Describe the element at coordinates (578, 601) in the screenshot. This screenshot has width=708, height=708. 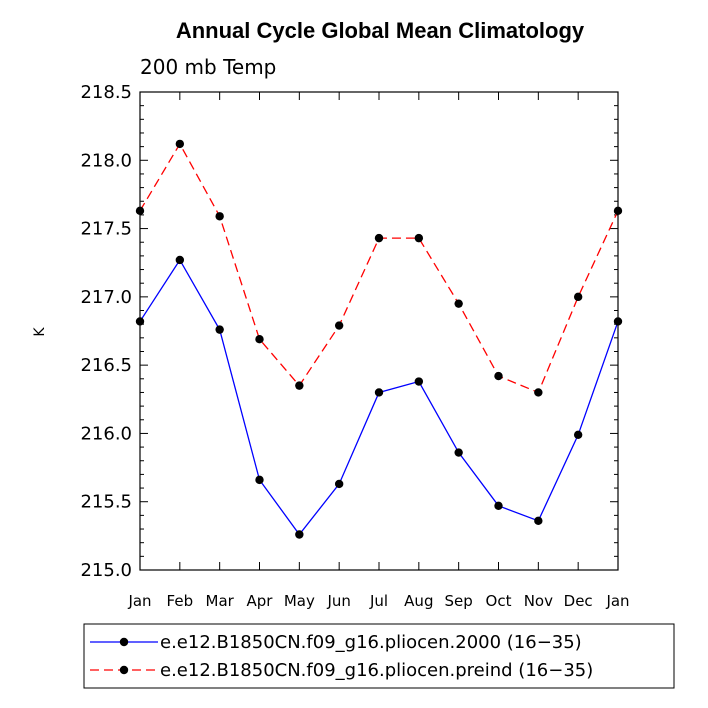
I see `x-tick-label: Dec` at that location.